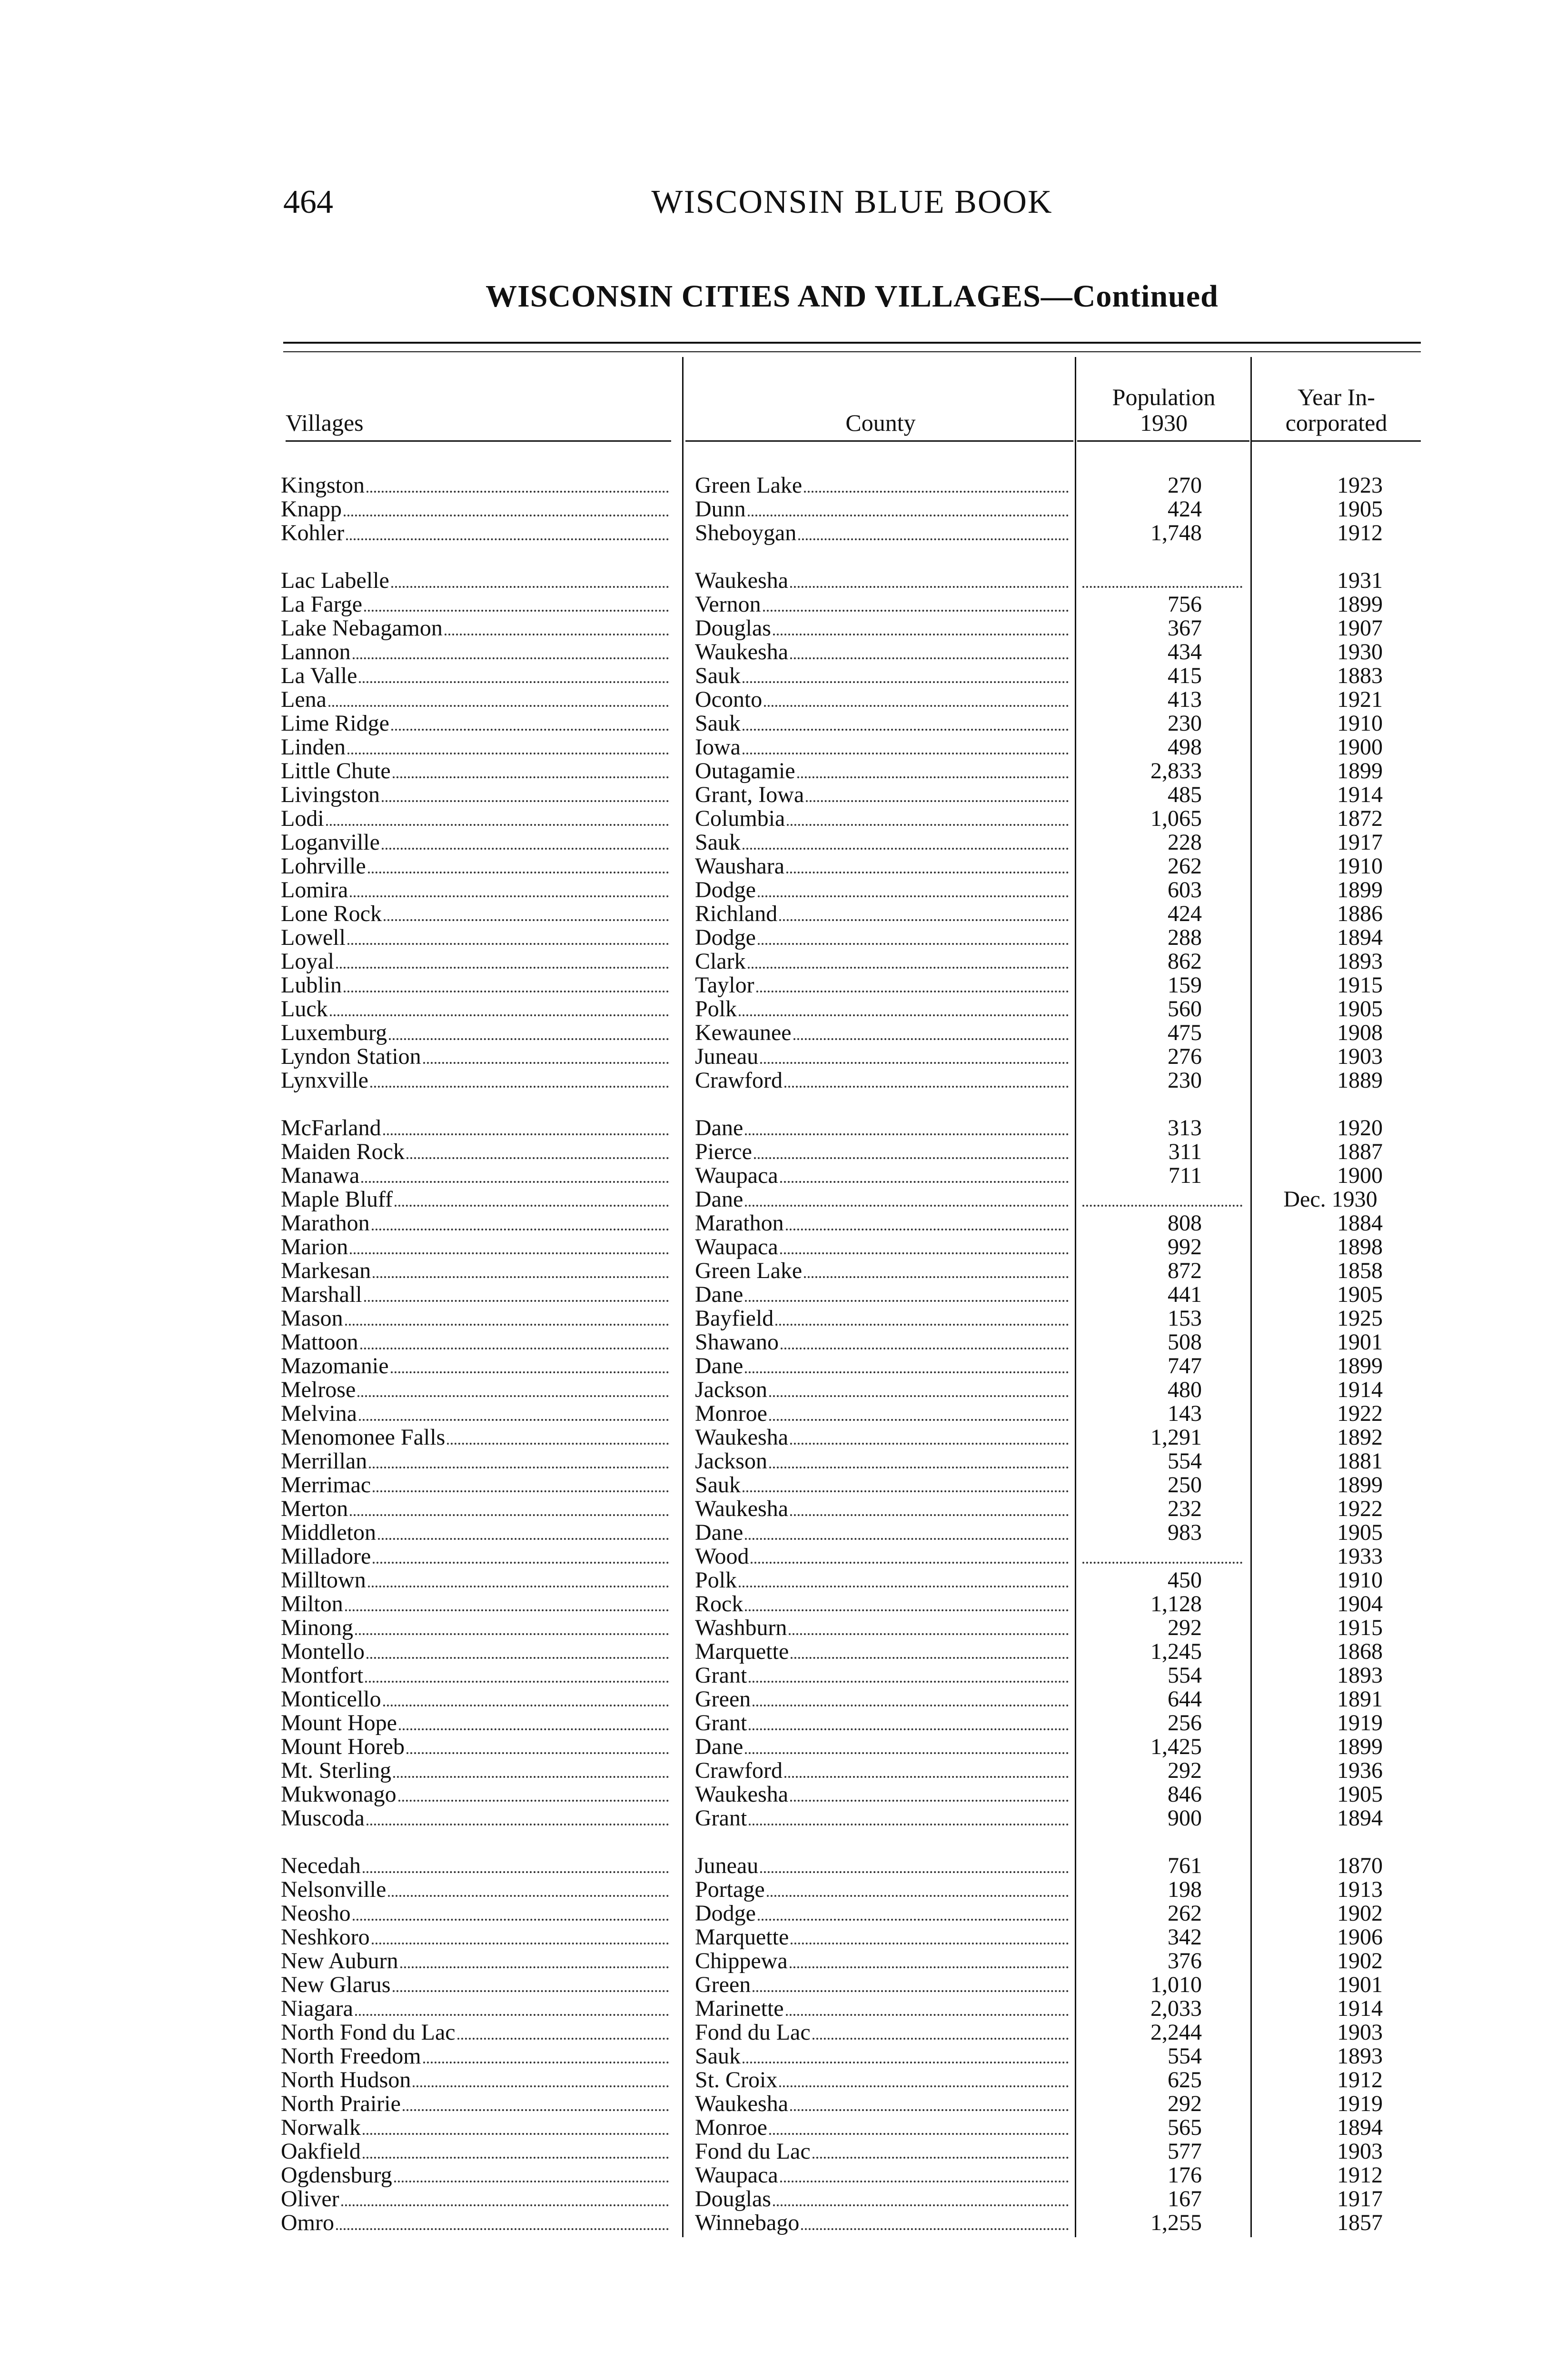 The image size is (1546, 2380). Describe the element at coordinates (1360, 1128) in the screenshot. I see `year-value: 1920` at that location.